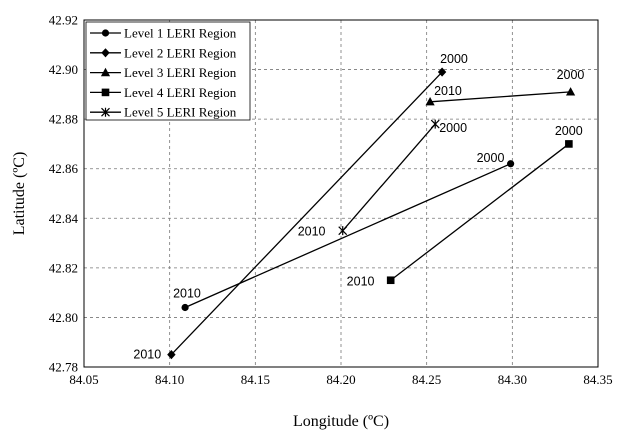 The width and height of the screenshot is (621, 432). I want to click on legend-label: Level 3 LERI Region, so click(180, 72).